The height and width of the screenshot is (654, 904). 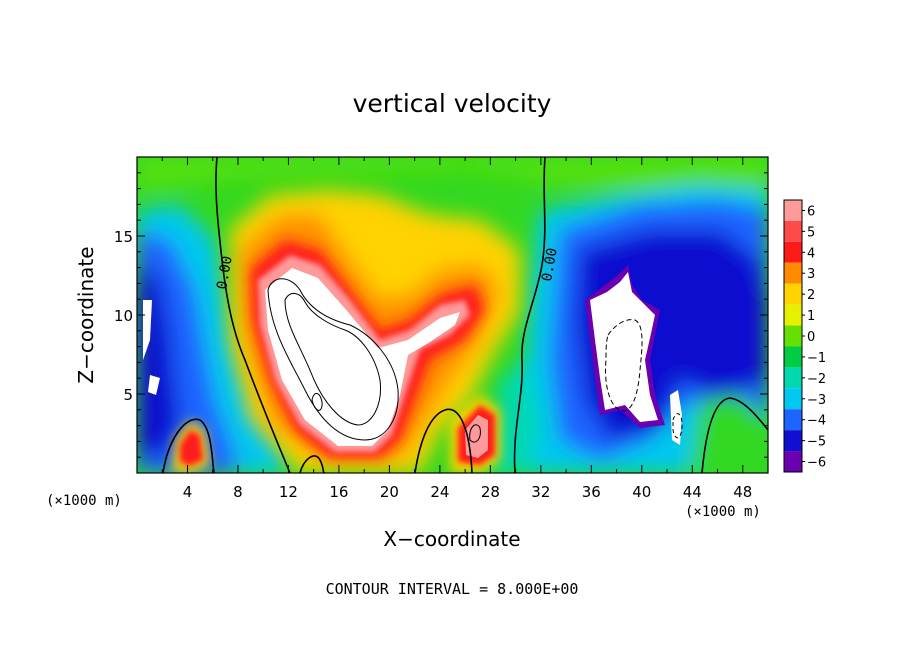 I want to click on colorbar-label: −2, so click(x=816, y=379).